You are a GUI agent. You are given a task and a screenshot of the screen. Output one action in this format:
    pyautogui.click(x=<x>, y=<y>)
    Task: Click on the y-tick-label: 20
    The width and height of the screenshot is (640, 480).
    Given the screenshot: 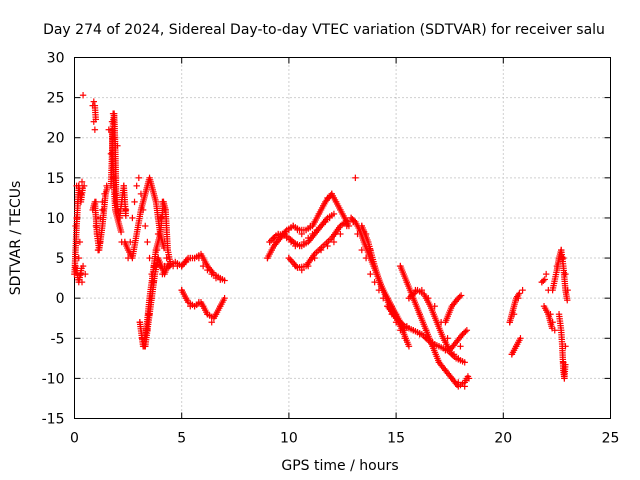 What is the action you would take?
    pyautogui.click(x=56, y=139)
    